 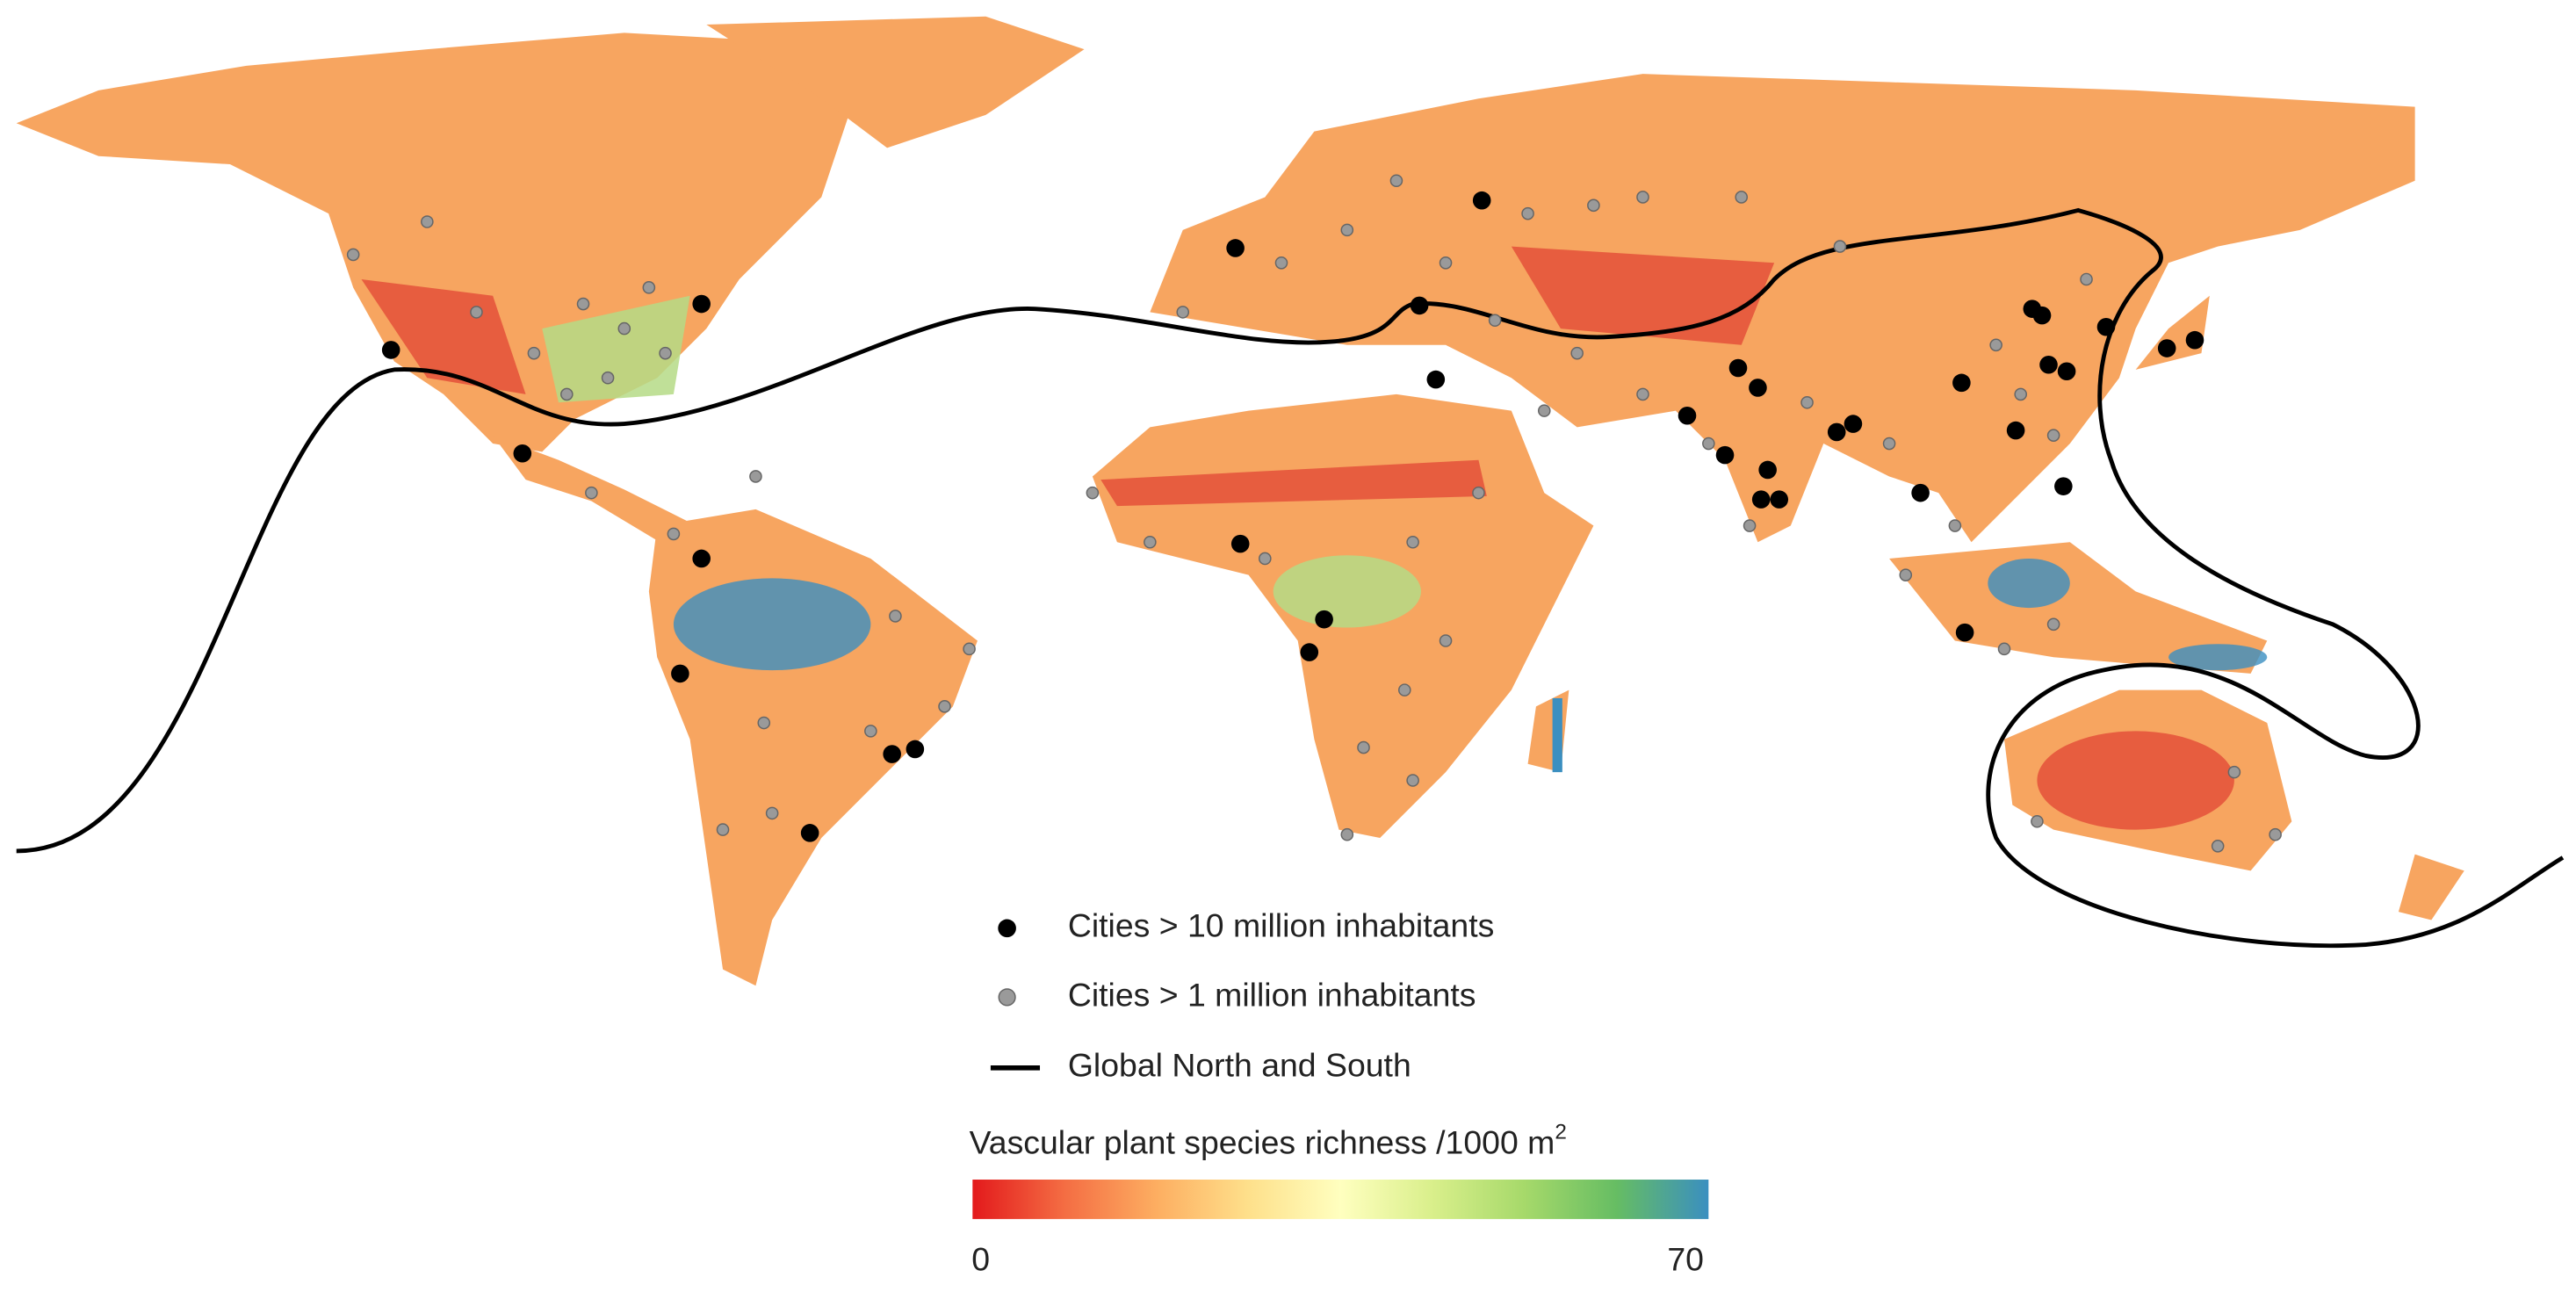 I want to click on north-america, so click(x=435, y=242).